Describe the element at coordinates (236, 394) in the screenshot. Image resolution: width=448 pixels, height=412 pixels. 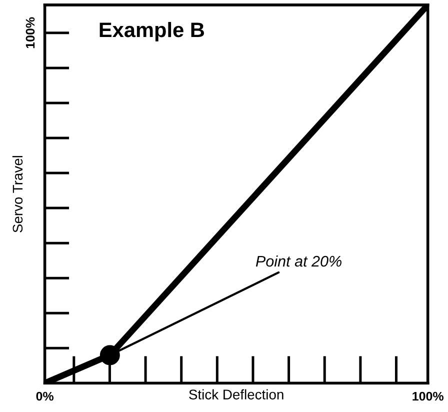
I see `x-axis-title: Stick Deflection` at that location.